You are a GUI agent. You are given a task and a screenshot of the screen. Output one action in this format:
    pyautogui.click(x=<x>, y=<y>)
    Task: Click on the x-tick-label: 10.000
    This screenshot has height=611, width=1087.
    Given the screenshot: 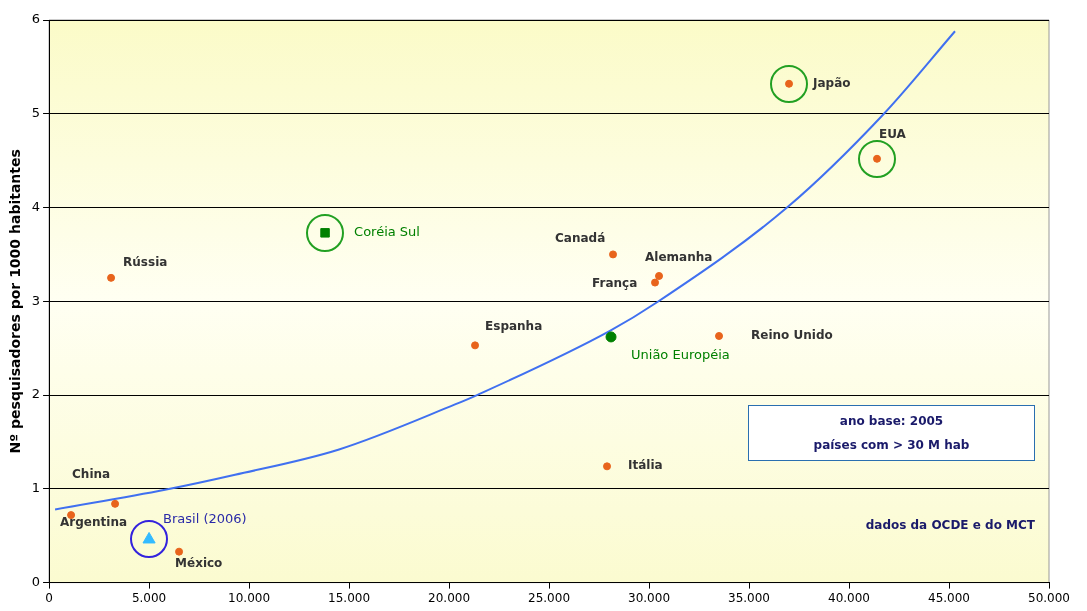 What is the action you would take?
    pyautogui.click(x=249, y=597)
    